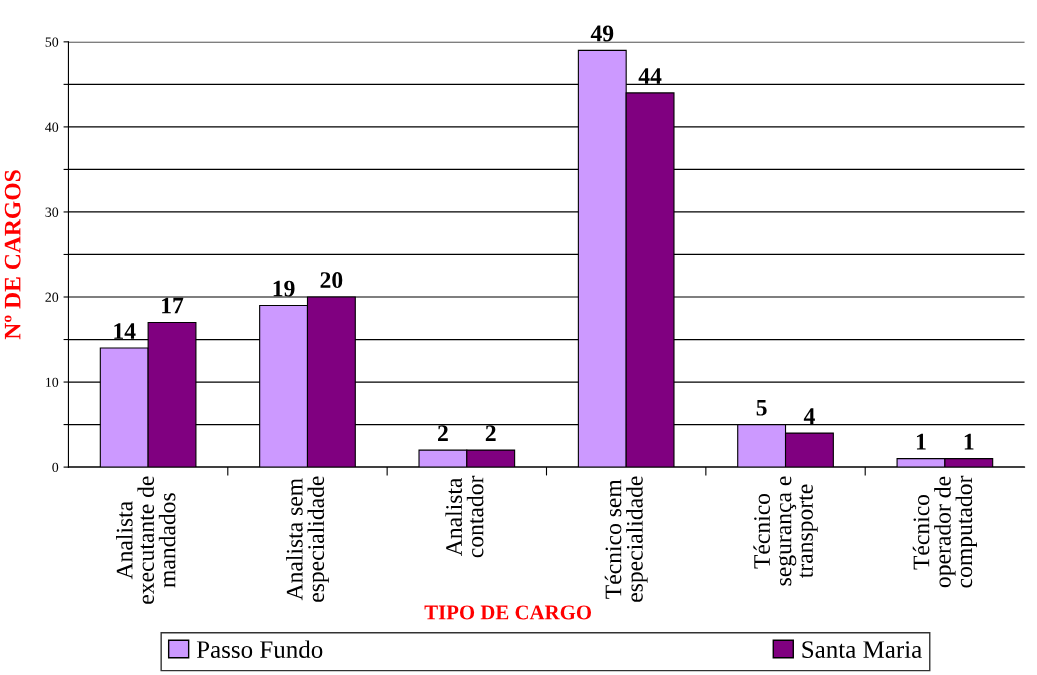 The height and width of the screenshot is (675, 1037). What do you see at coordinates (12, 255) in the screenshot?
I see `y-axis-title: Nº DE CARGOS` at bounding box center [12, 255].